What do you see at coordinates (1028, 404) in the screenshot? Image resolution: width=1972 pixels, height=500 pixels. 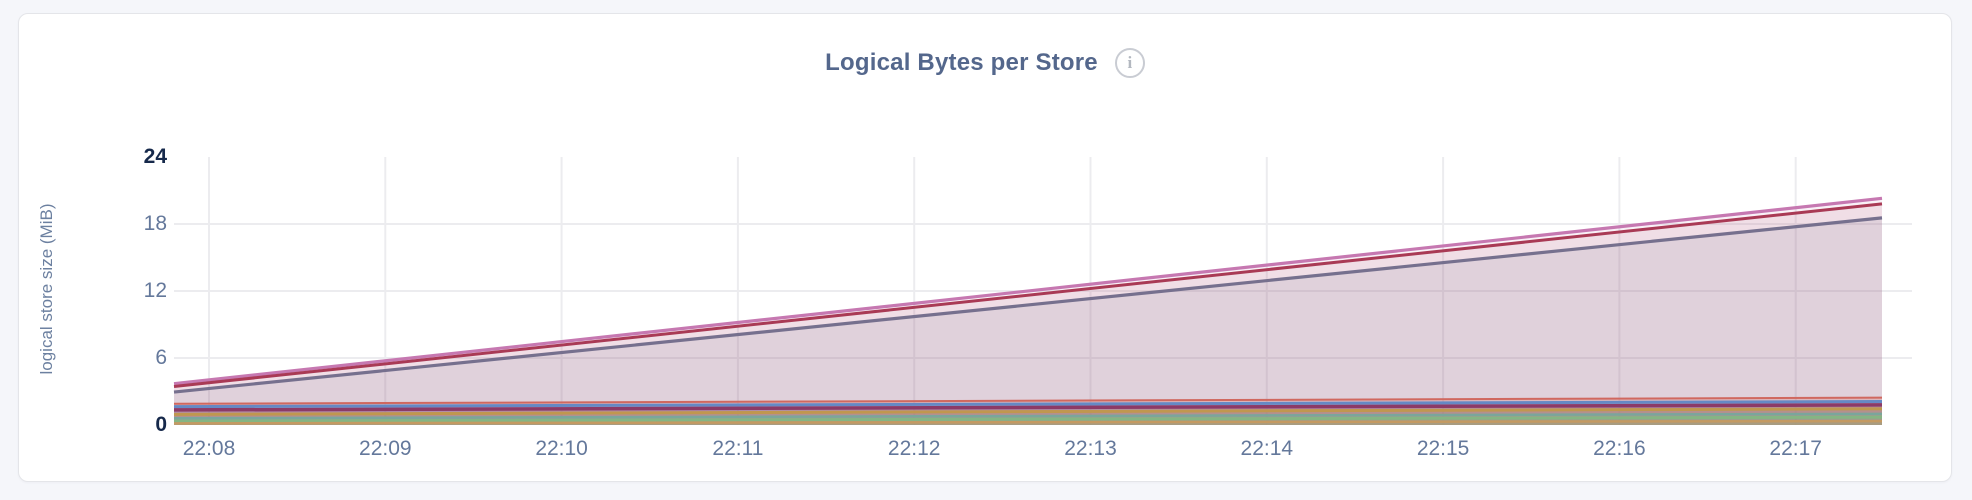 I see `series-line-store-blue` at bounding box center [1028, 404].